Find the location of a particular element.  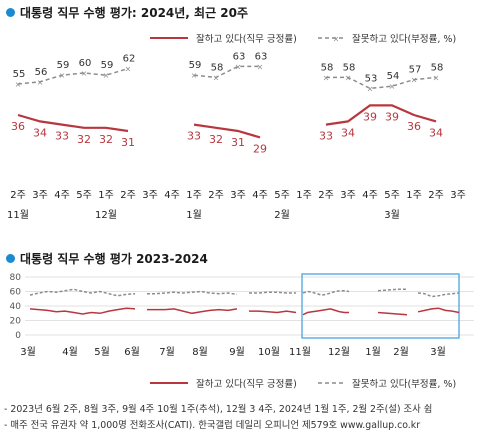

negative-data-label: 57 is located at coordinates (415, 70).